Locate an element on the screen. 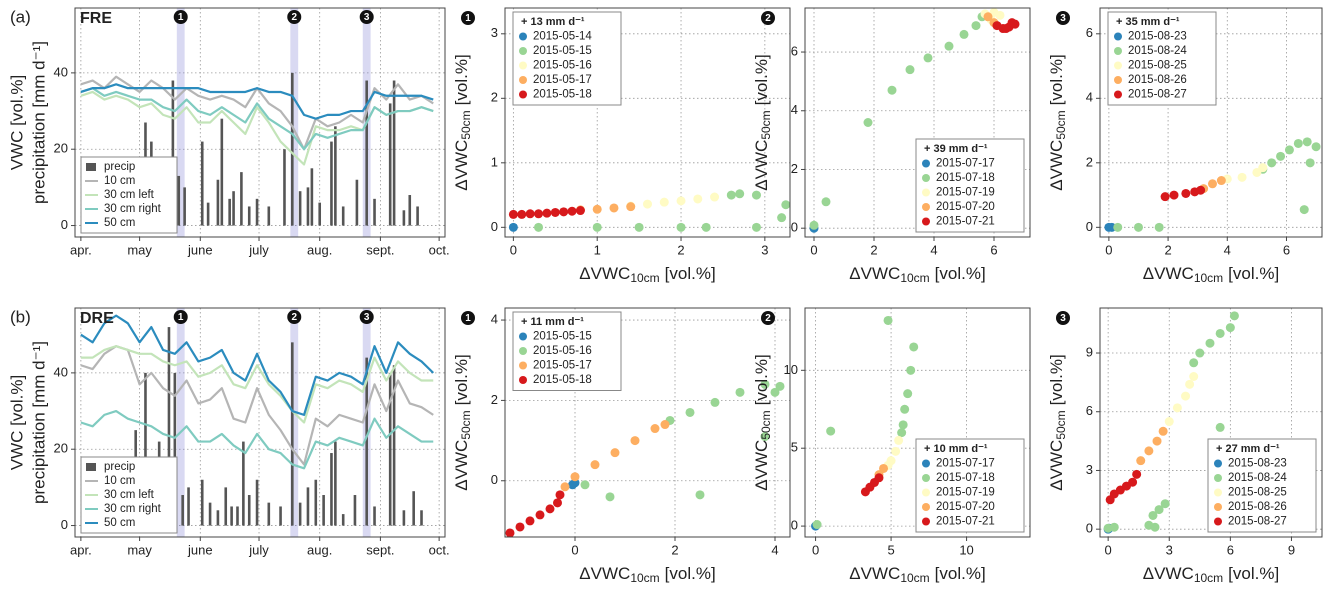 The width and height of the screenshot is (1338, 590). legend-label: 2015-07-20 is located at coordinates (965, 207).